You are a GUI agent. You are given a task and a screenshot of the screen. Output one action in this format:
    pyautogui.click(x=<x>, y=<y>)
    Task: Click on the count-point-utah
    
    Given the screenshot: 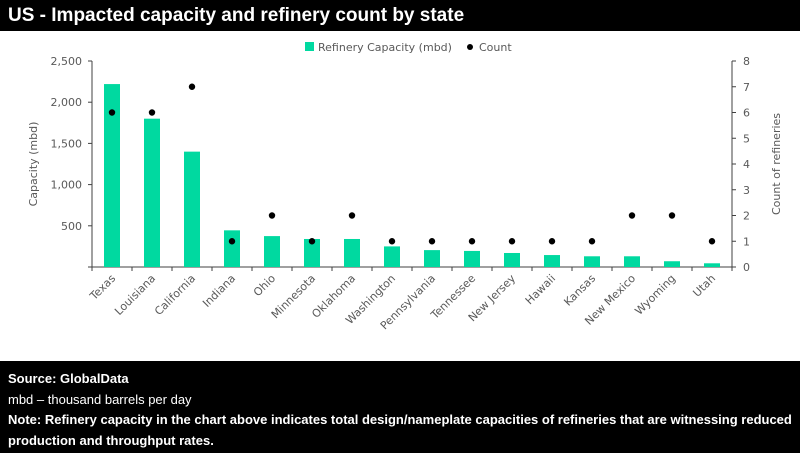 What is the action you would take?
    pyautogui.click(x=712, y=241)
    